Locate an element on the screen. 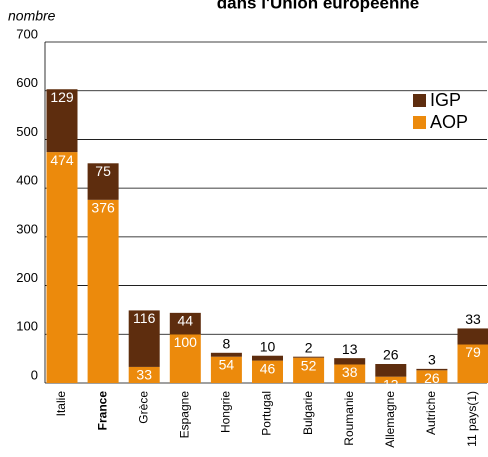 The image size is (488, 457). y-tick-label: 400 is located at coordinates (27, 180).